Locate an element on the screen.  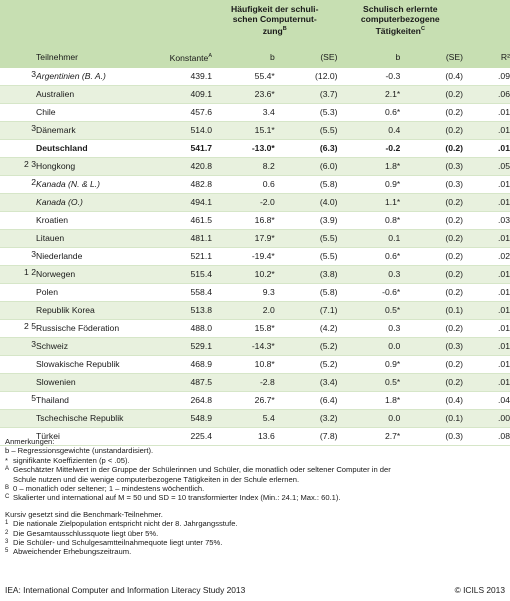
b-activities-value: 0.5* is located at coordinates (369, 382).